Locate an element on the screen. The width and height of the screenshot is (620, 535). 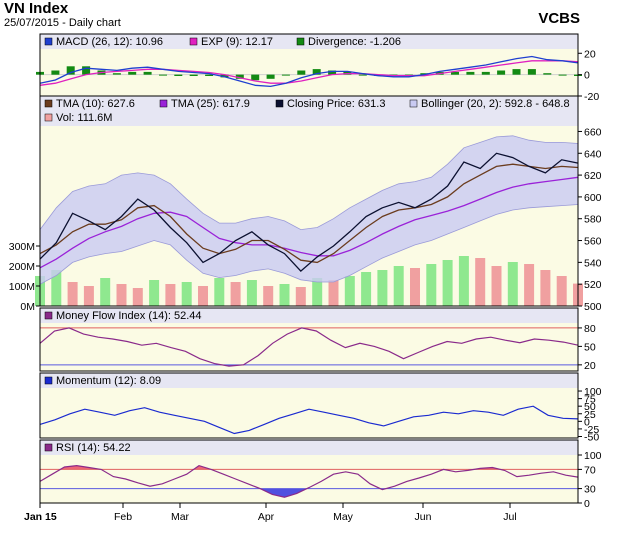
chart_data.0-legend-bg is located at coordinates (309, 41).